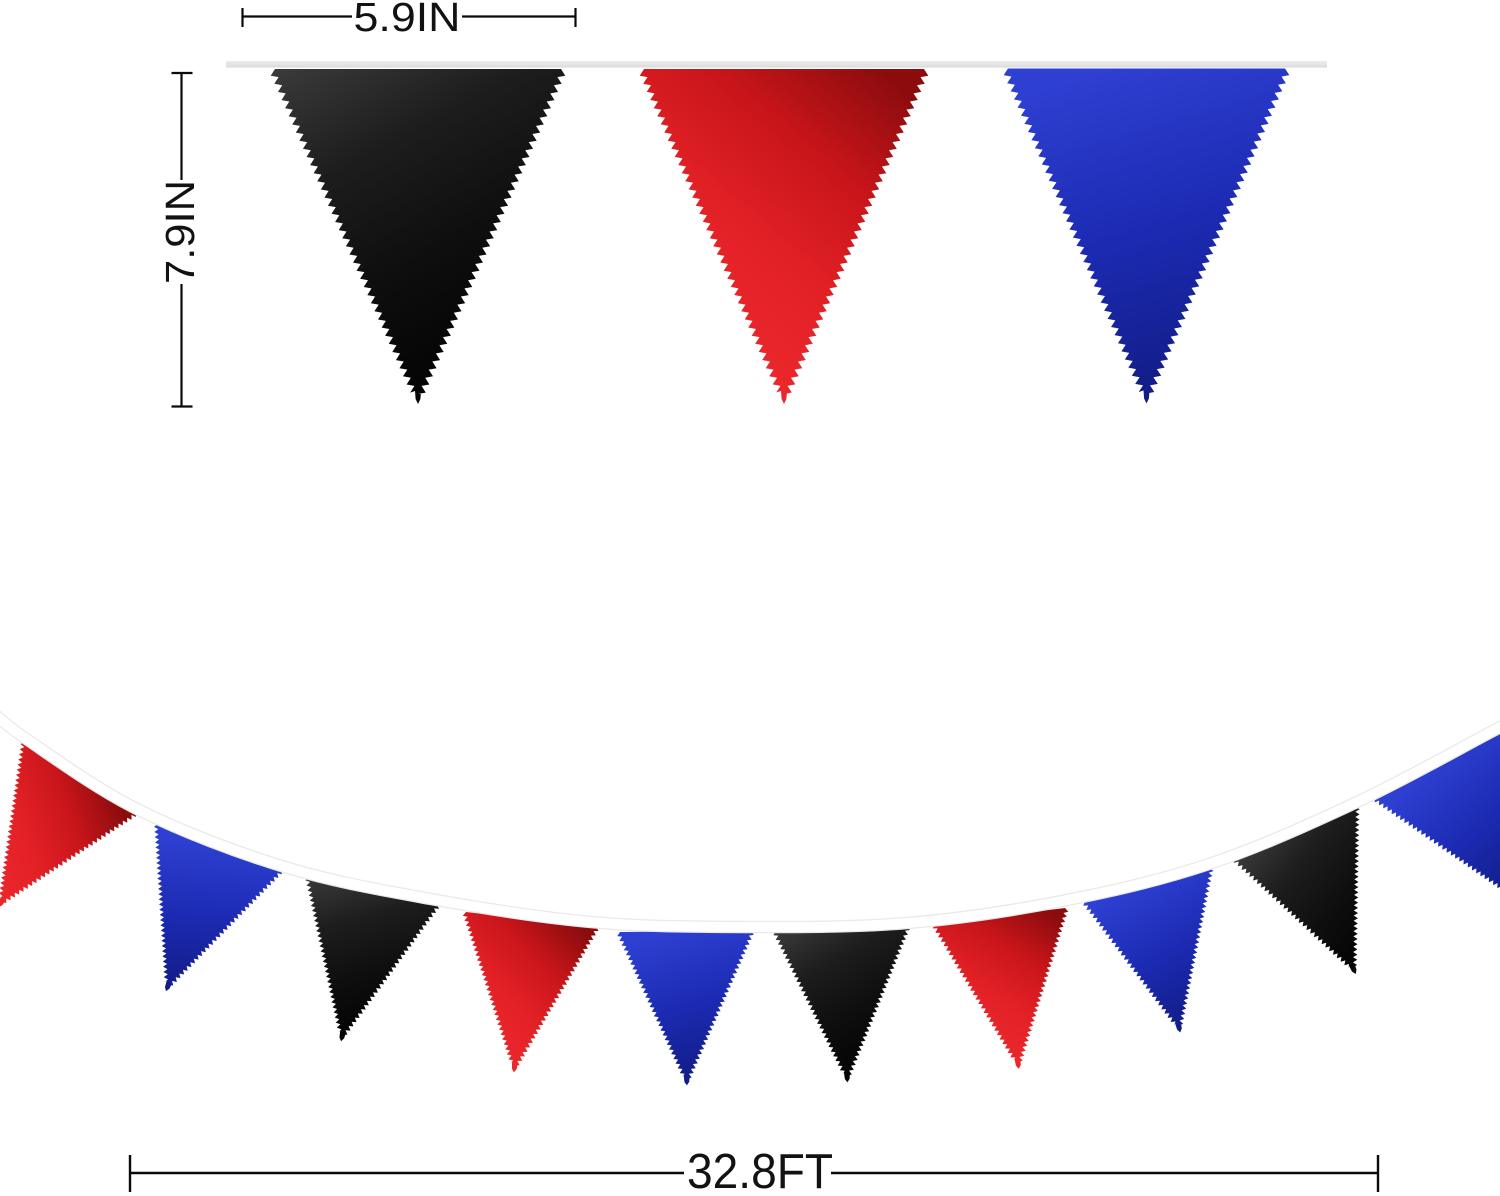  Describe the element at coordinates (760, 1170) in the screenshot. I see `svg-text: 32.8FT` at that location.